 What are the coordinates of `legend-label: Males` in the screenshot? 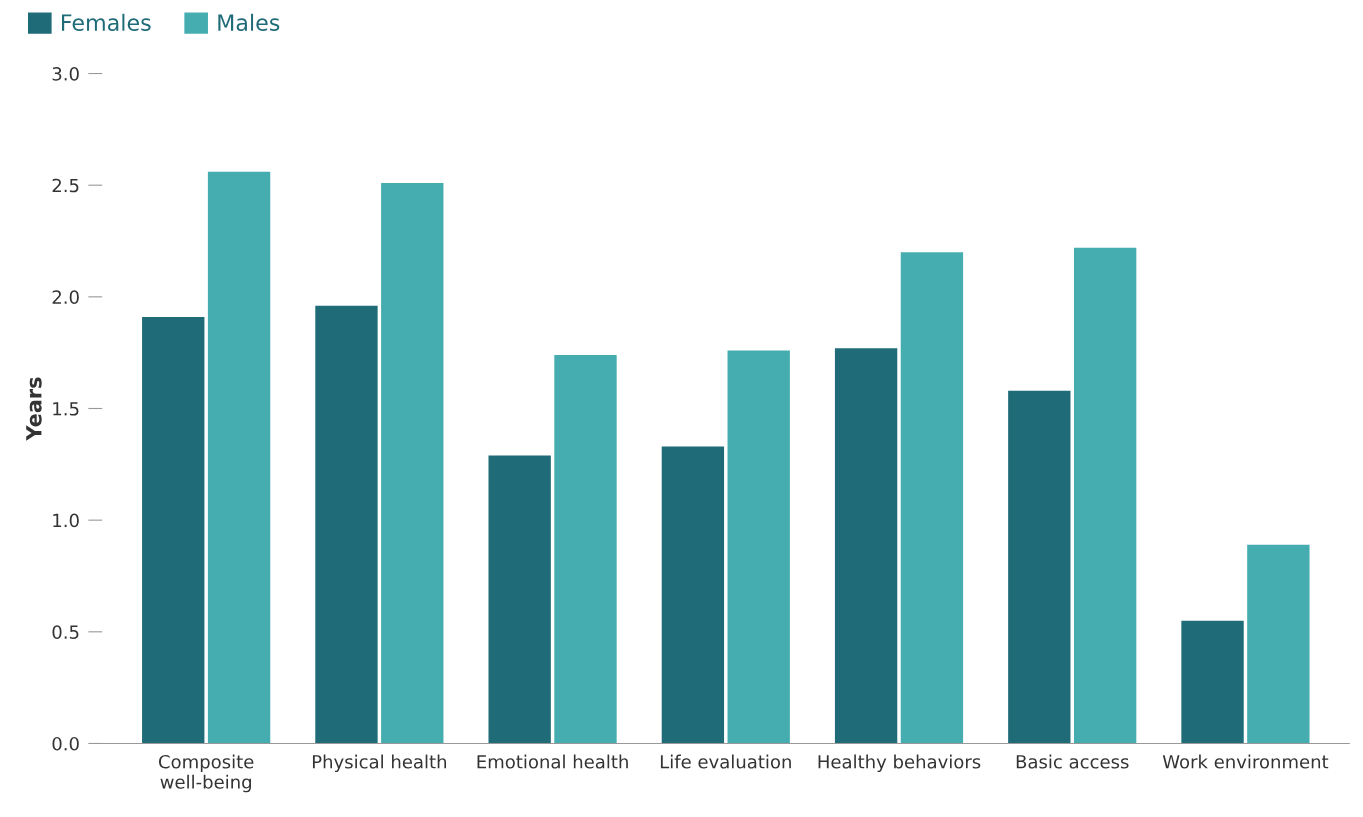 It's located at (249, 22).